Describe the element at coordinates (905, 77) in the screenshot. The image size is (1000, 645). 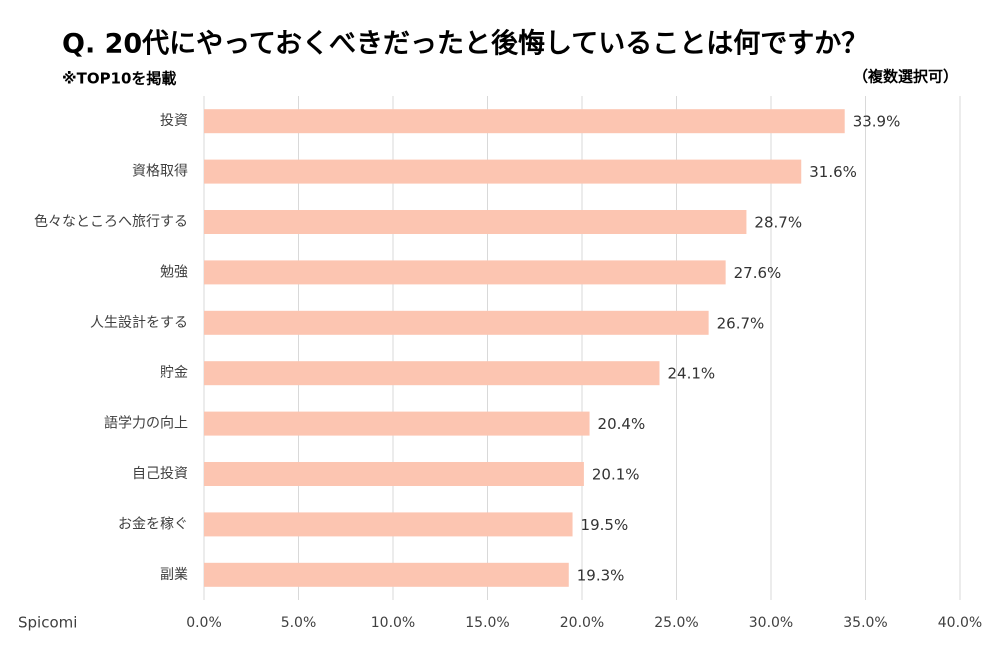
I see `chart-note: （複数選択可）` at that location.